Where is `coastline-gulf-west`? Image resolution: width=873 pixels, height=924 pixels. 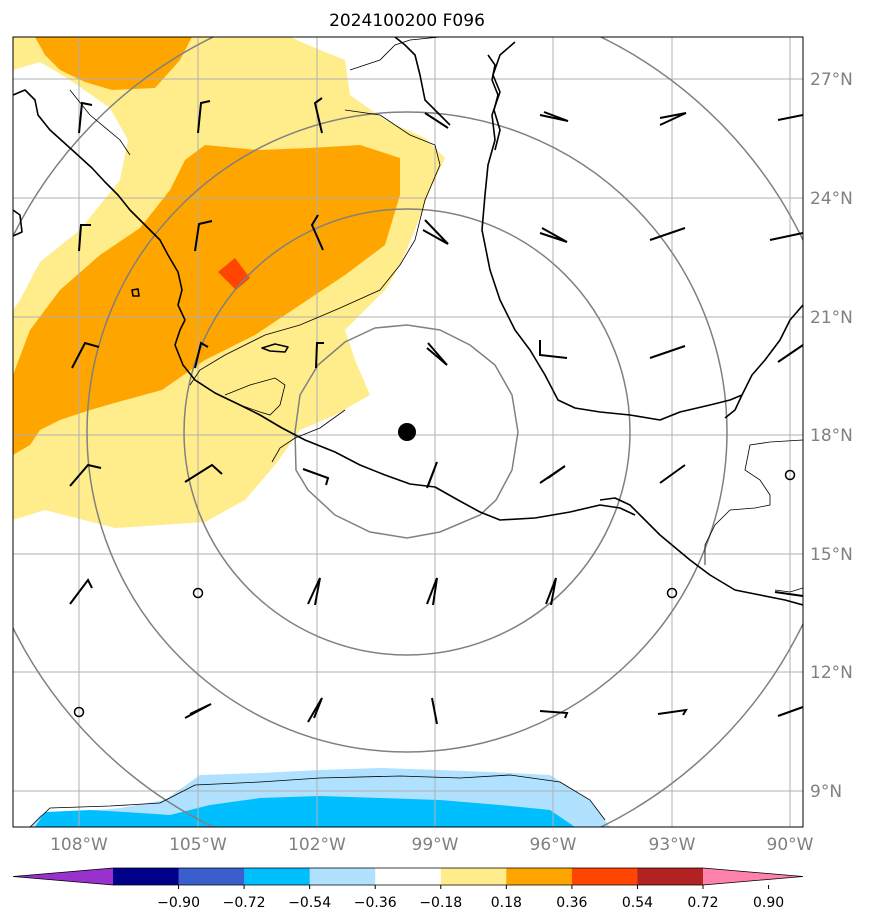
coastline-gulf-west is located at coordinates (422, 81).